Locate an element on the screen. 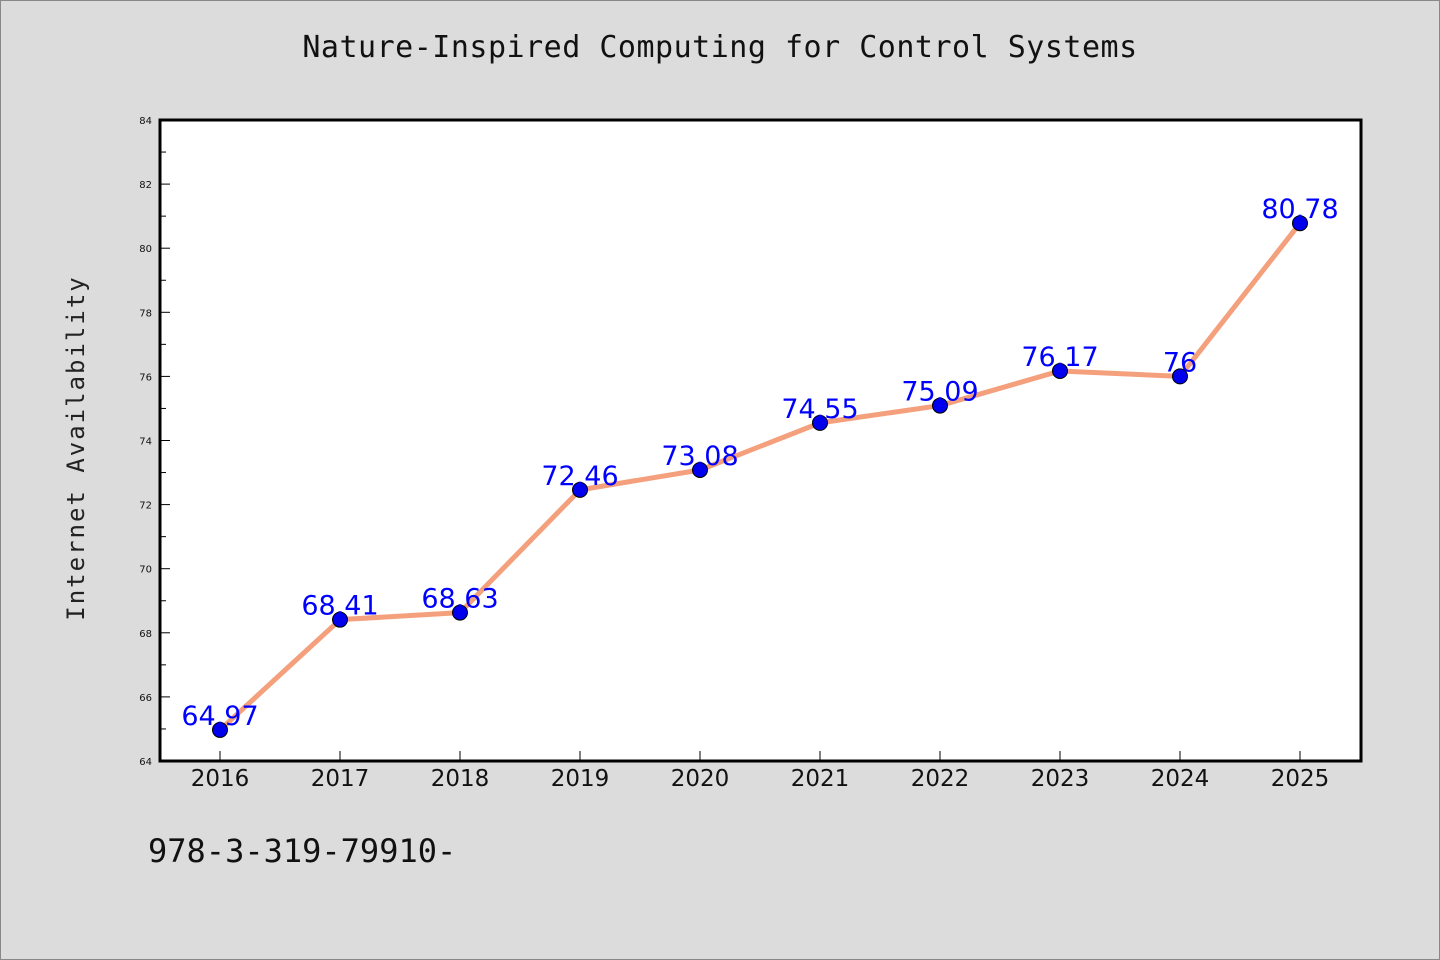  y-tick-label: 80 is located at coordinates (145, 249).